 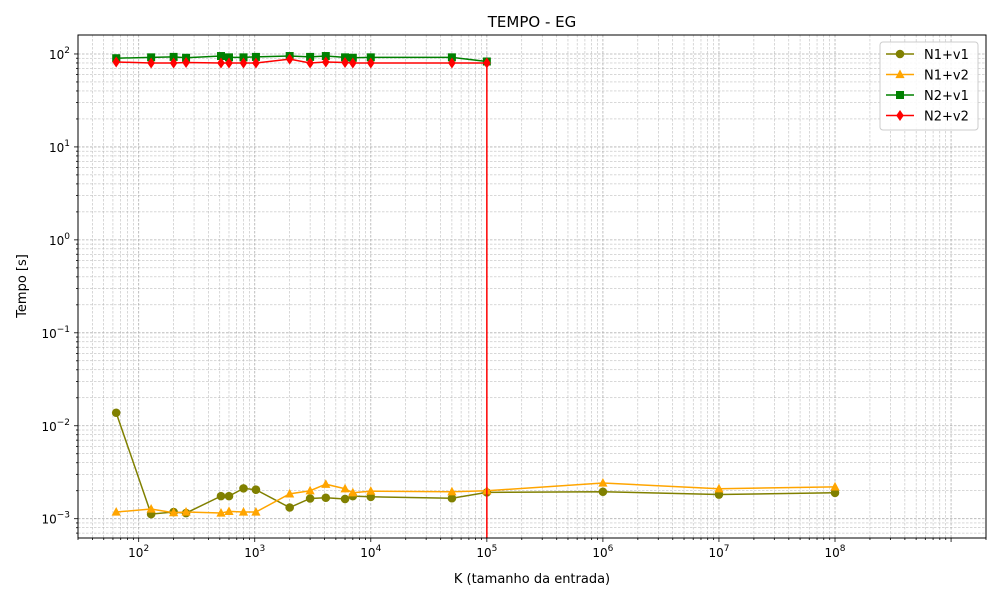 I want to click on x-tick-label: 10⁸, so click(x=835, y=552).